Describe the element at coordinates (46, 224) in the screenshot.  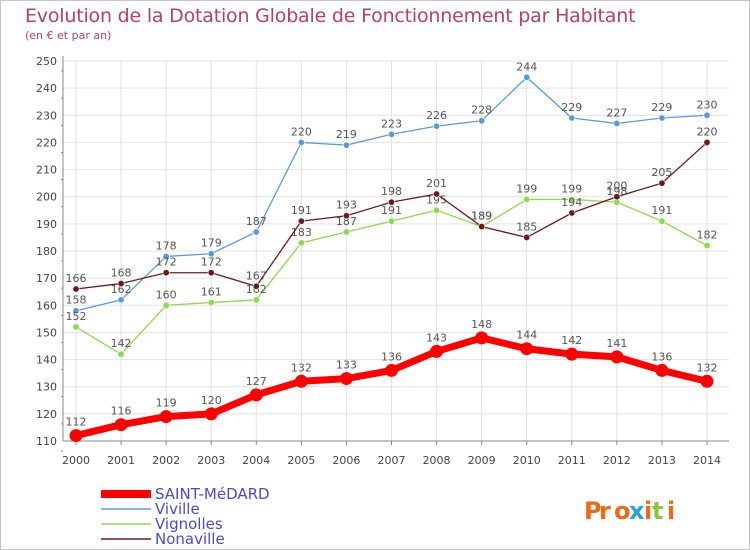
I see `y-tick-label: 190` at that location.